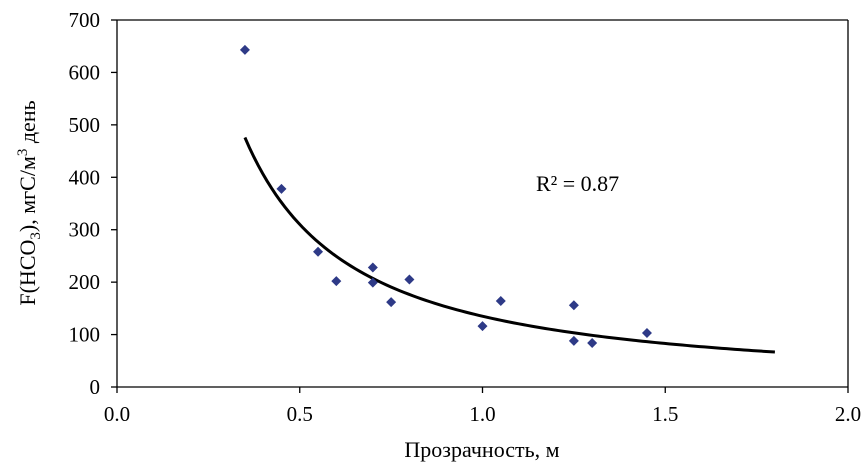  Describe the element at coordinates (85, 125) in the screenshot. I see `y-tick-label: 500` at that location.